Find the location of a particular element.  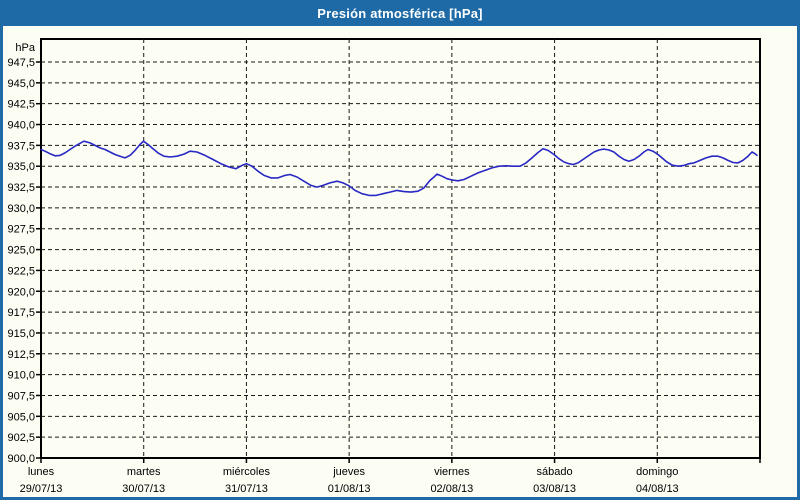

pressure-line is located at coordinates (399, 168).